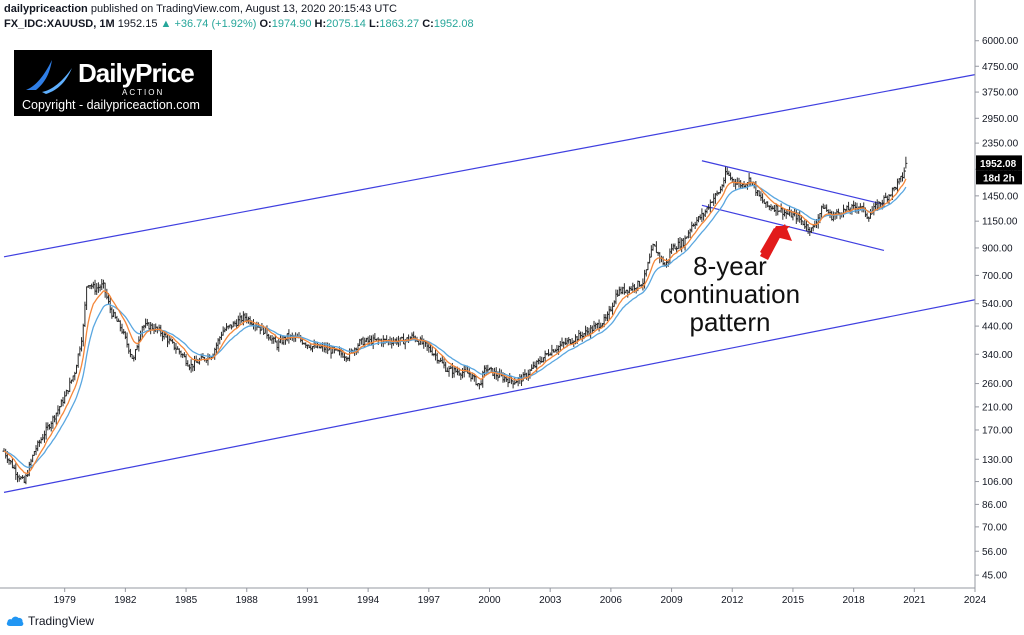  I want to click on low-label: L:, so click(374, 24).